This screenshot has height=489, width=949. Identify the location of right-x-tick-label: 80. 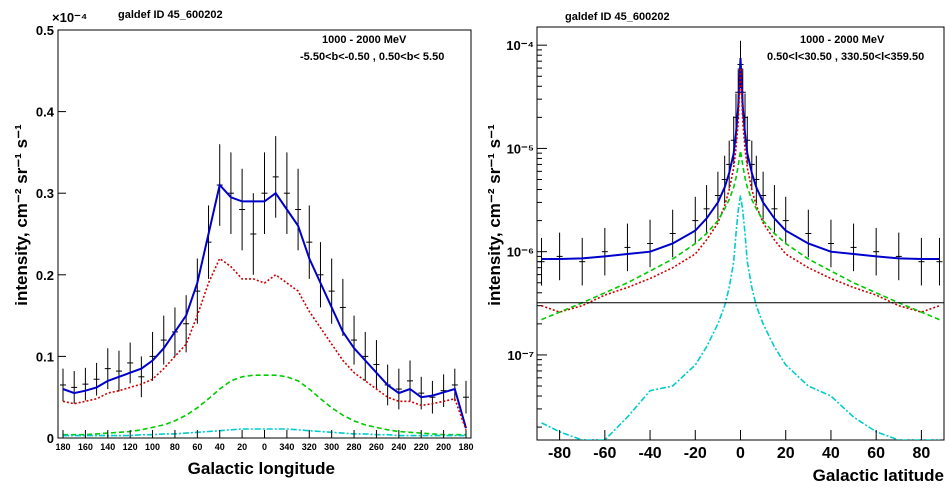
(921, 453).